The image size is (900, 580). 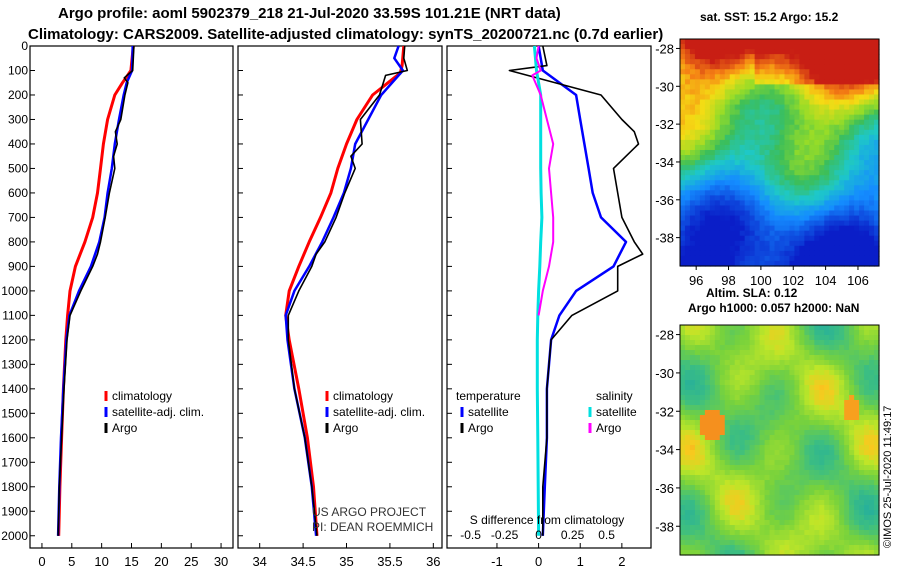 What do you see at coordinates (488, 412) in the screenshot?
I see `legend-label: satellite` at bounding box center [488, 412].